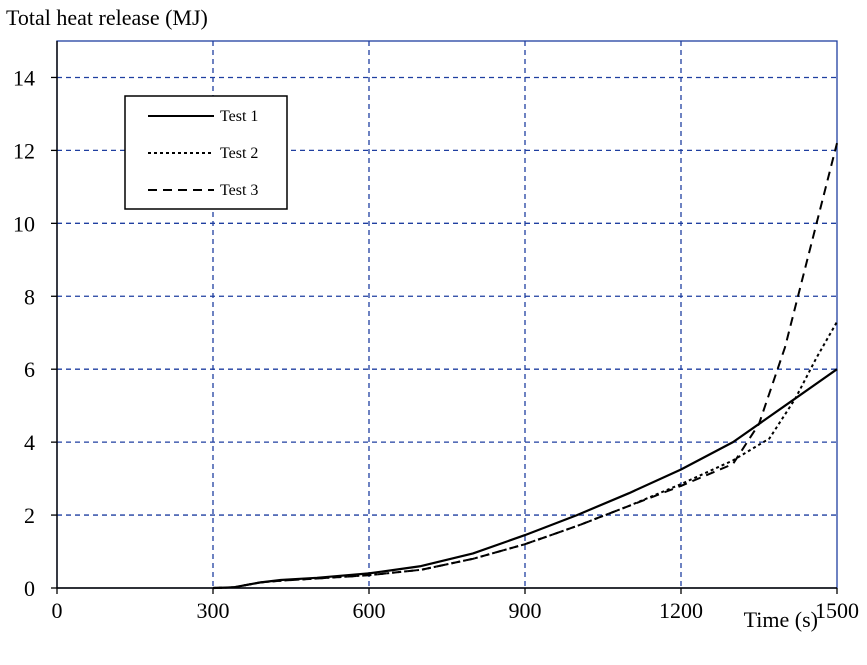 Image resolution: width=867 pixels, height=665 pixels. Describe the element at coordinates (57, 610) in the screenshot. I see `x-tick-label: 0` at that location.